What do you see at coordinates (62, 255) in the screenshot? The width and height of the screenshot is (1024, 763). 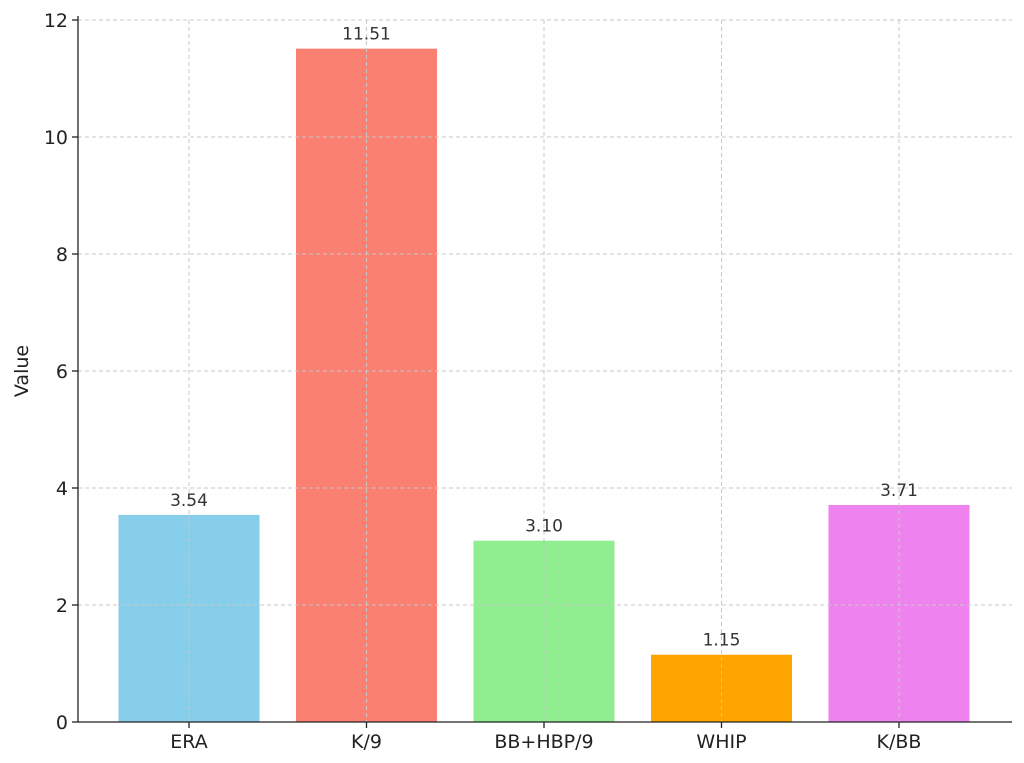 I see `y-tick-label: 8` at bounding box center [62, 255].